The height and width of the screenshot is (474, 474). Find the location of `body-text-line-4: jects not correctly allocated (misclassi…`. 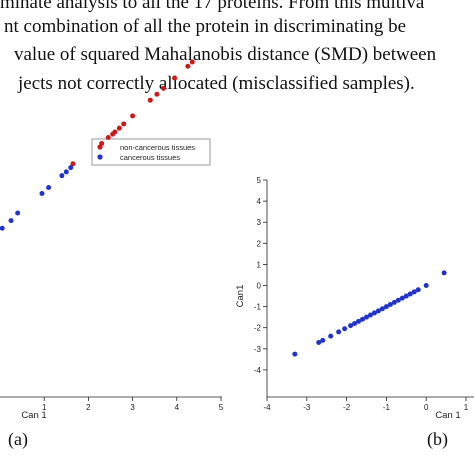

body-text-line-4: jects not correctly allocated (misclassi… is located at coordinates (216, 83).